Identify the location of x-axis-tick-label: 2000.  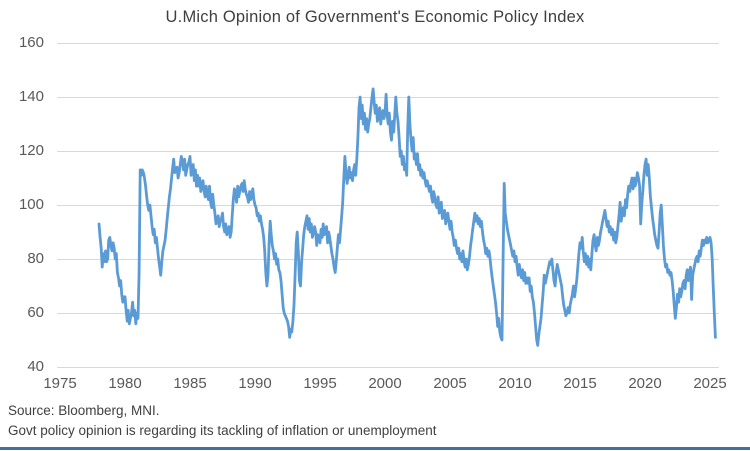
(385, 383).